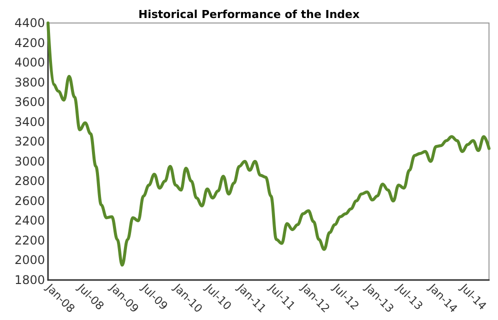 The image size is (498, 320). Describe the element at coordinates (29, 201) in the screenshot. I see `y-tick-label: 2600` at that location.